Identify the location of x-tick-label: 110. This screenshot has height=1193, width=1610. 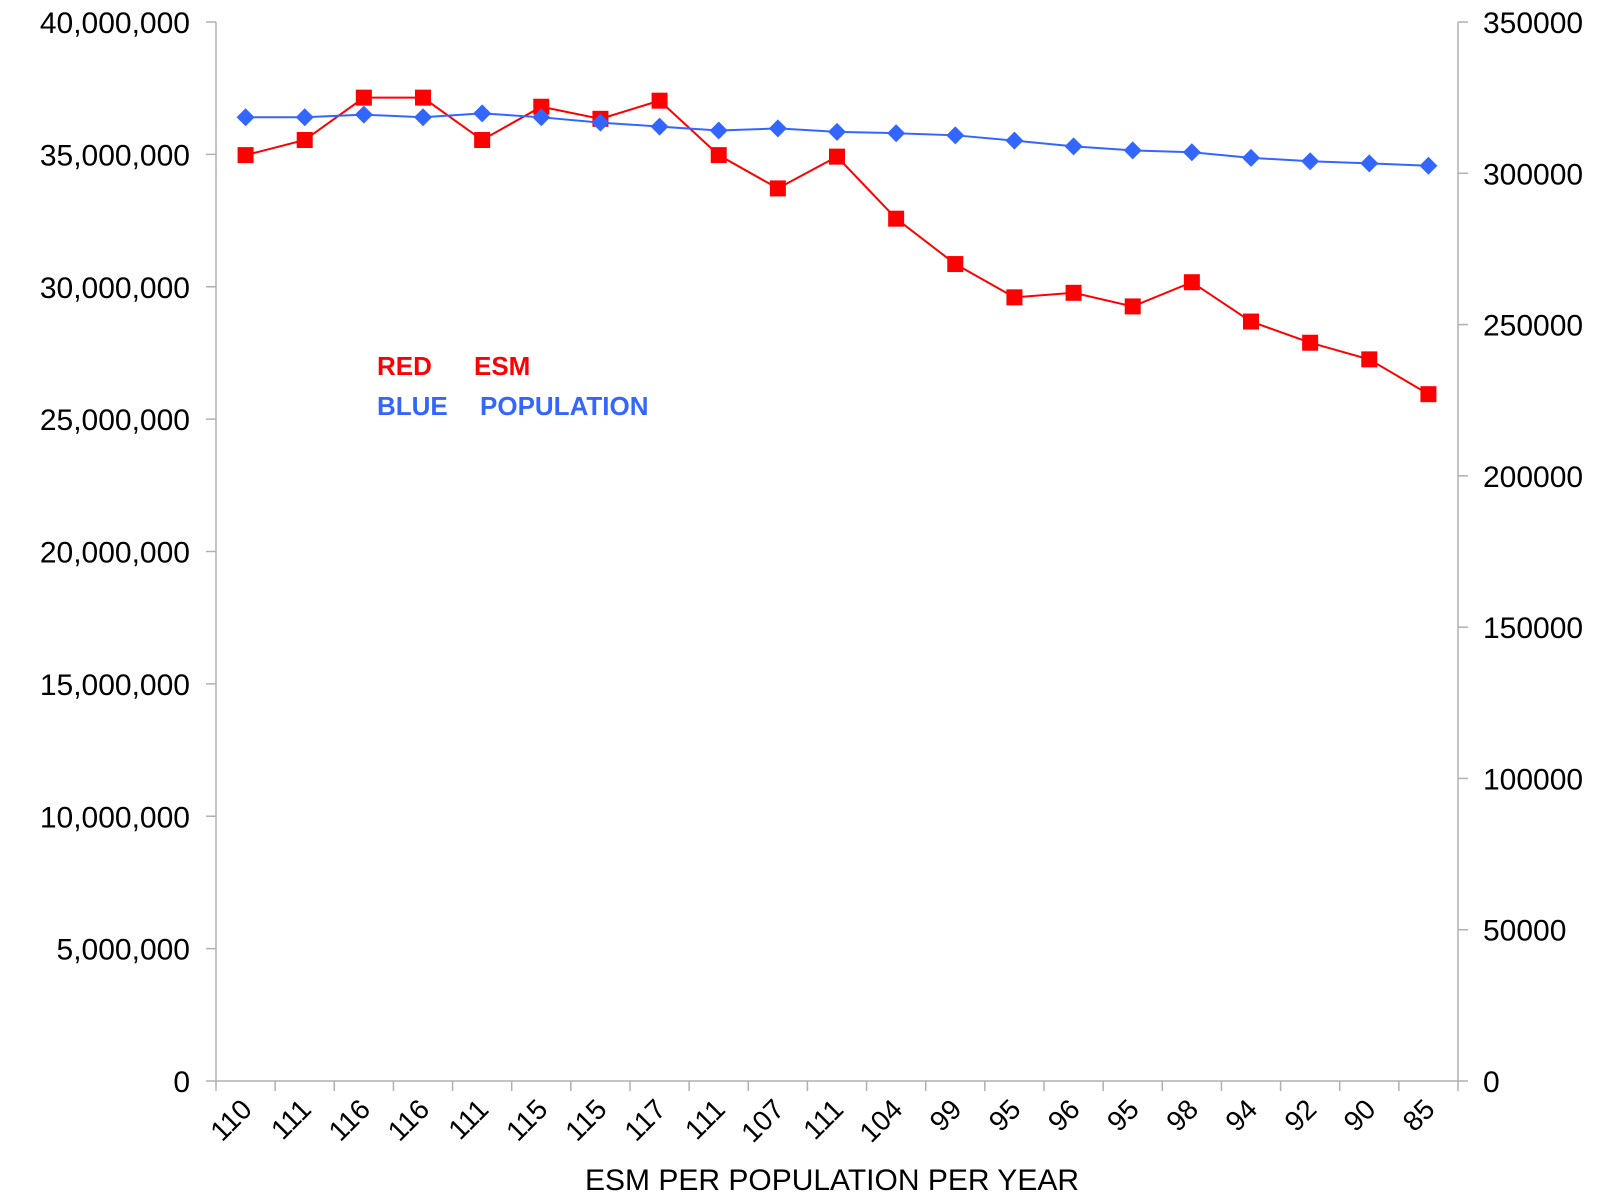
(230, 1119).